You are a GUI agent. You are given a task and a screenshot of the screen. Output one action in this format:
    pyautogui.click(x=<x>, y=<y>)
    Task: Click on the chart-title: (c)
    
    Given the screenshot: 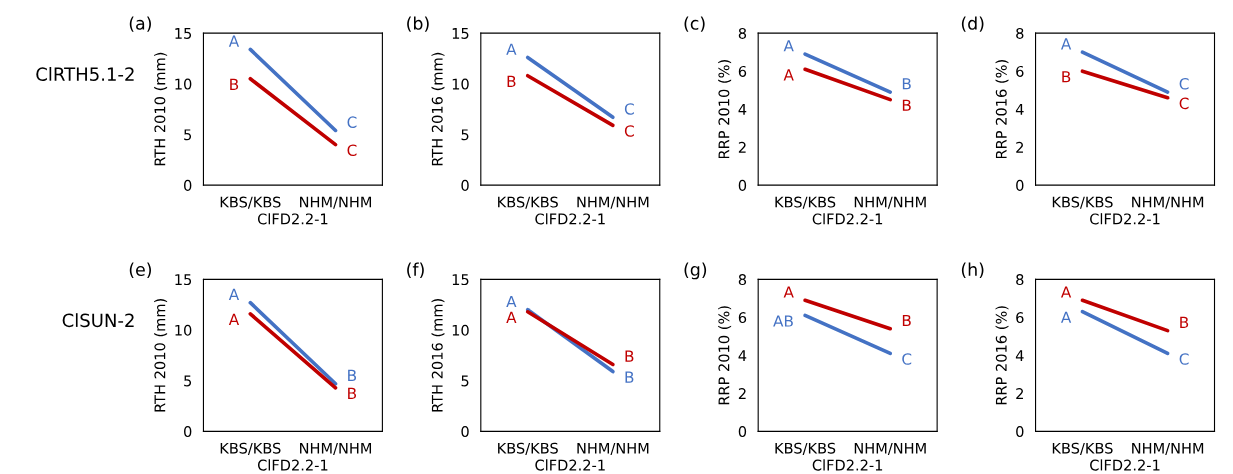 What is the action you would take?
    pyautogui.click(x=694, y=24)
    